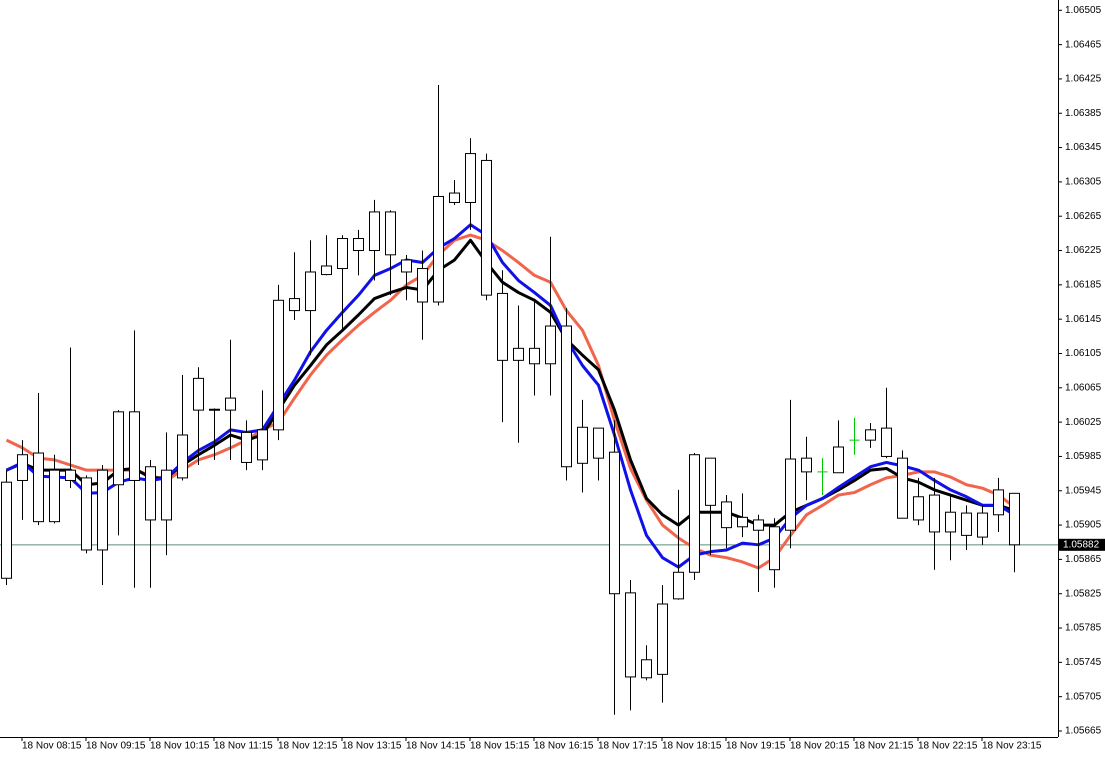 The height and width of the screenshot is (757, 1105). What do you see at coordinates (1083, 216) in the screenshot?
I see `y-tick-label: 1.06265` at bounding box center [1083, 216].